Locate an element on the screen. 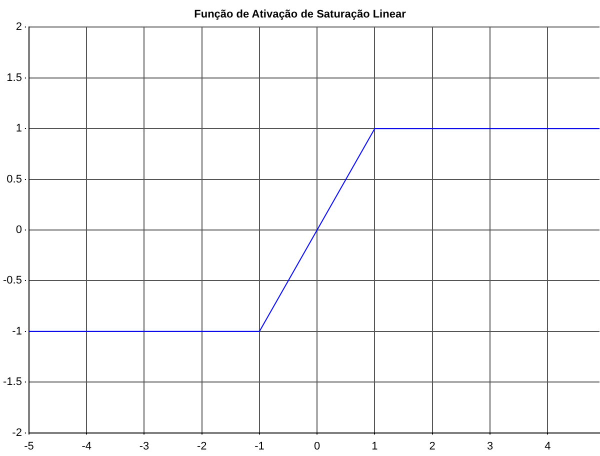 The height and width of the screenshot is (456, 600). y-tick-label: 0 is located at coordinates (19, 230).